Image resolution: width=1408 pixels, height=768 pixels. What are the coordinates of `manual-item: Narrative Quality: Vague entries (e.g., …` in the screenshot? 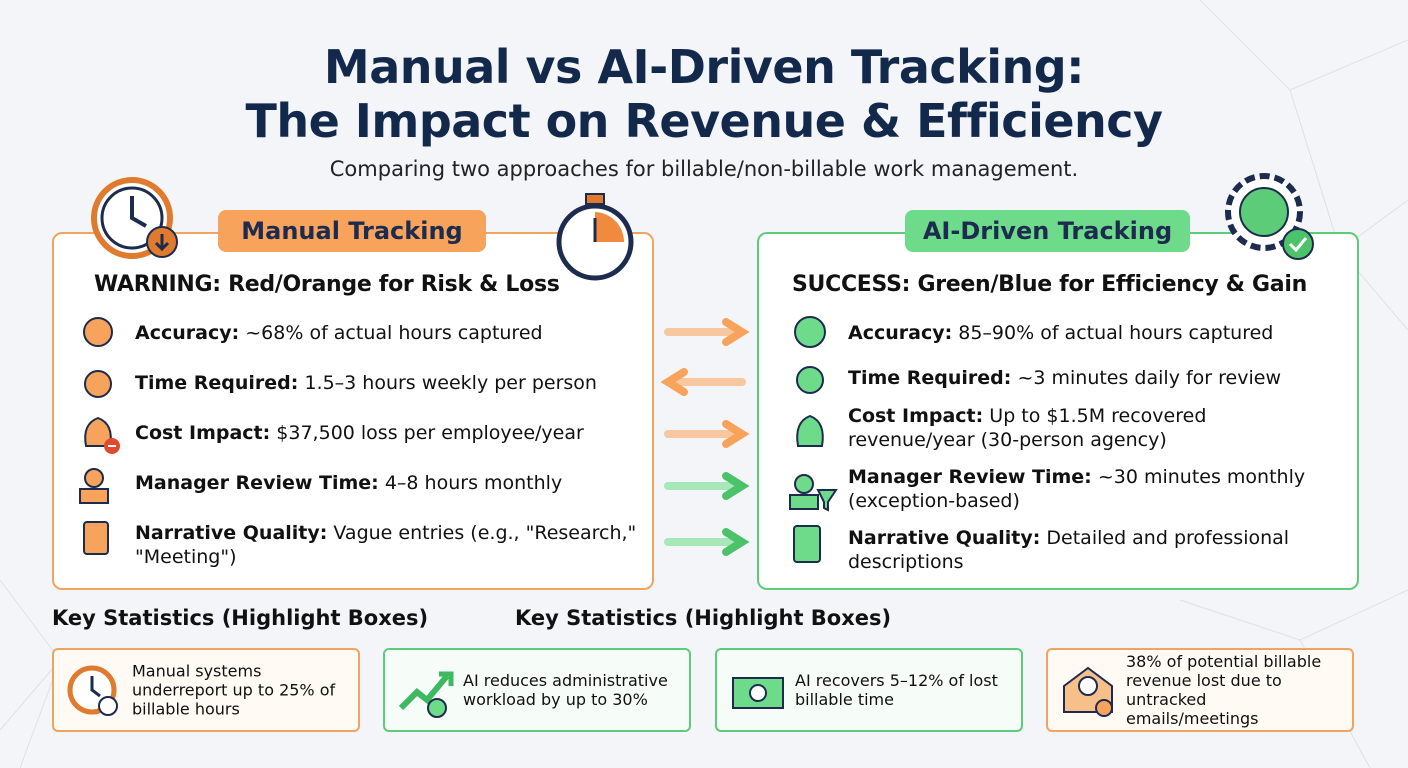 It's located at (387, 545).